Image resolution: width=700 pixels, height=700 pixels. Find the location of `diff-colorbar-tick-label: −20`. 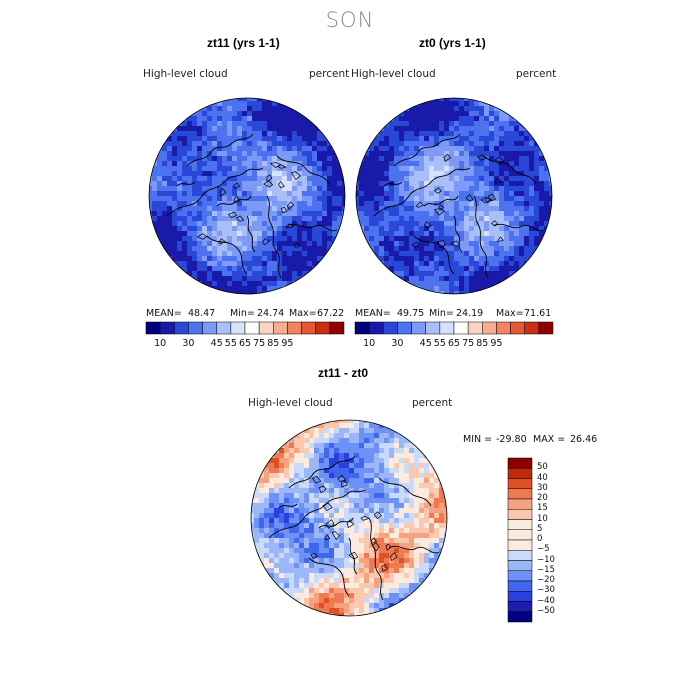

diff-colorbar-tick-label: −20 is located at coordinates (546, 580).